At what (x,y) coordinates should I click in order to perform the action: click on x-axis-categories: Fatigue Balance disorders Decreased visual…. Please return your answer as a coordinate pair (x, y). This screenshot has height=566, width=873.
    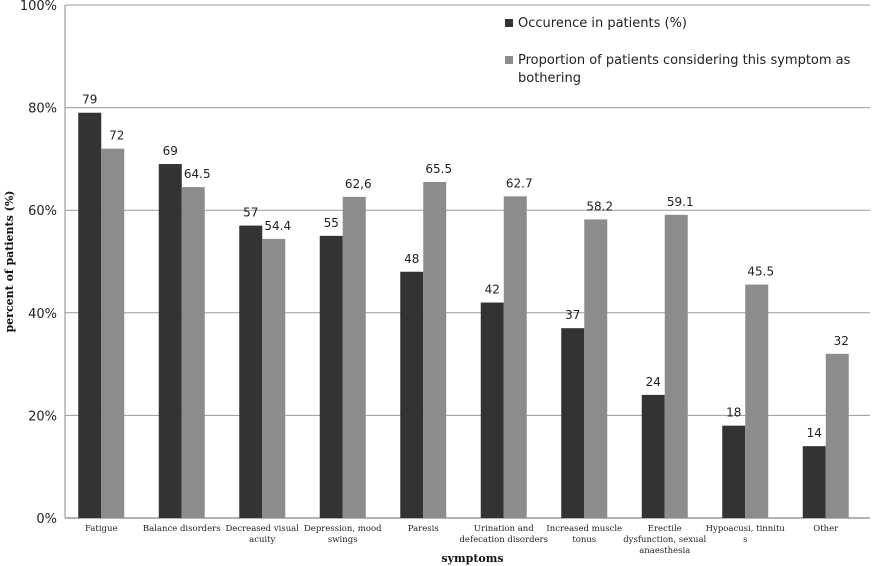
    Looking at the image, I should click on (462, 540).